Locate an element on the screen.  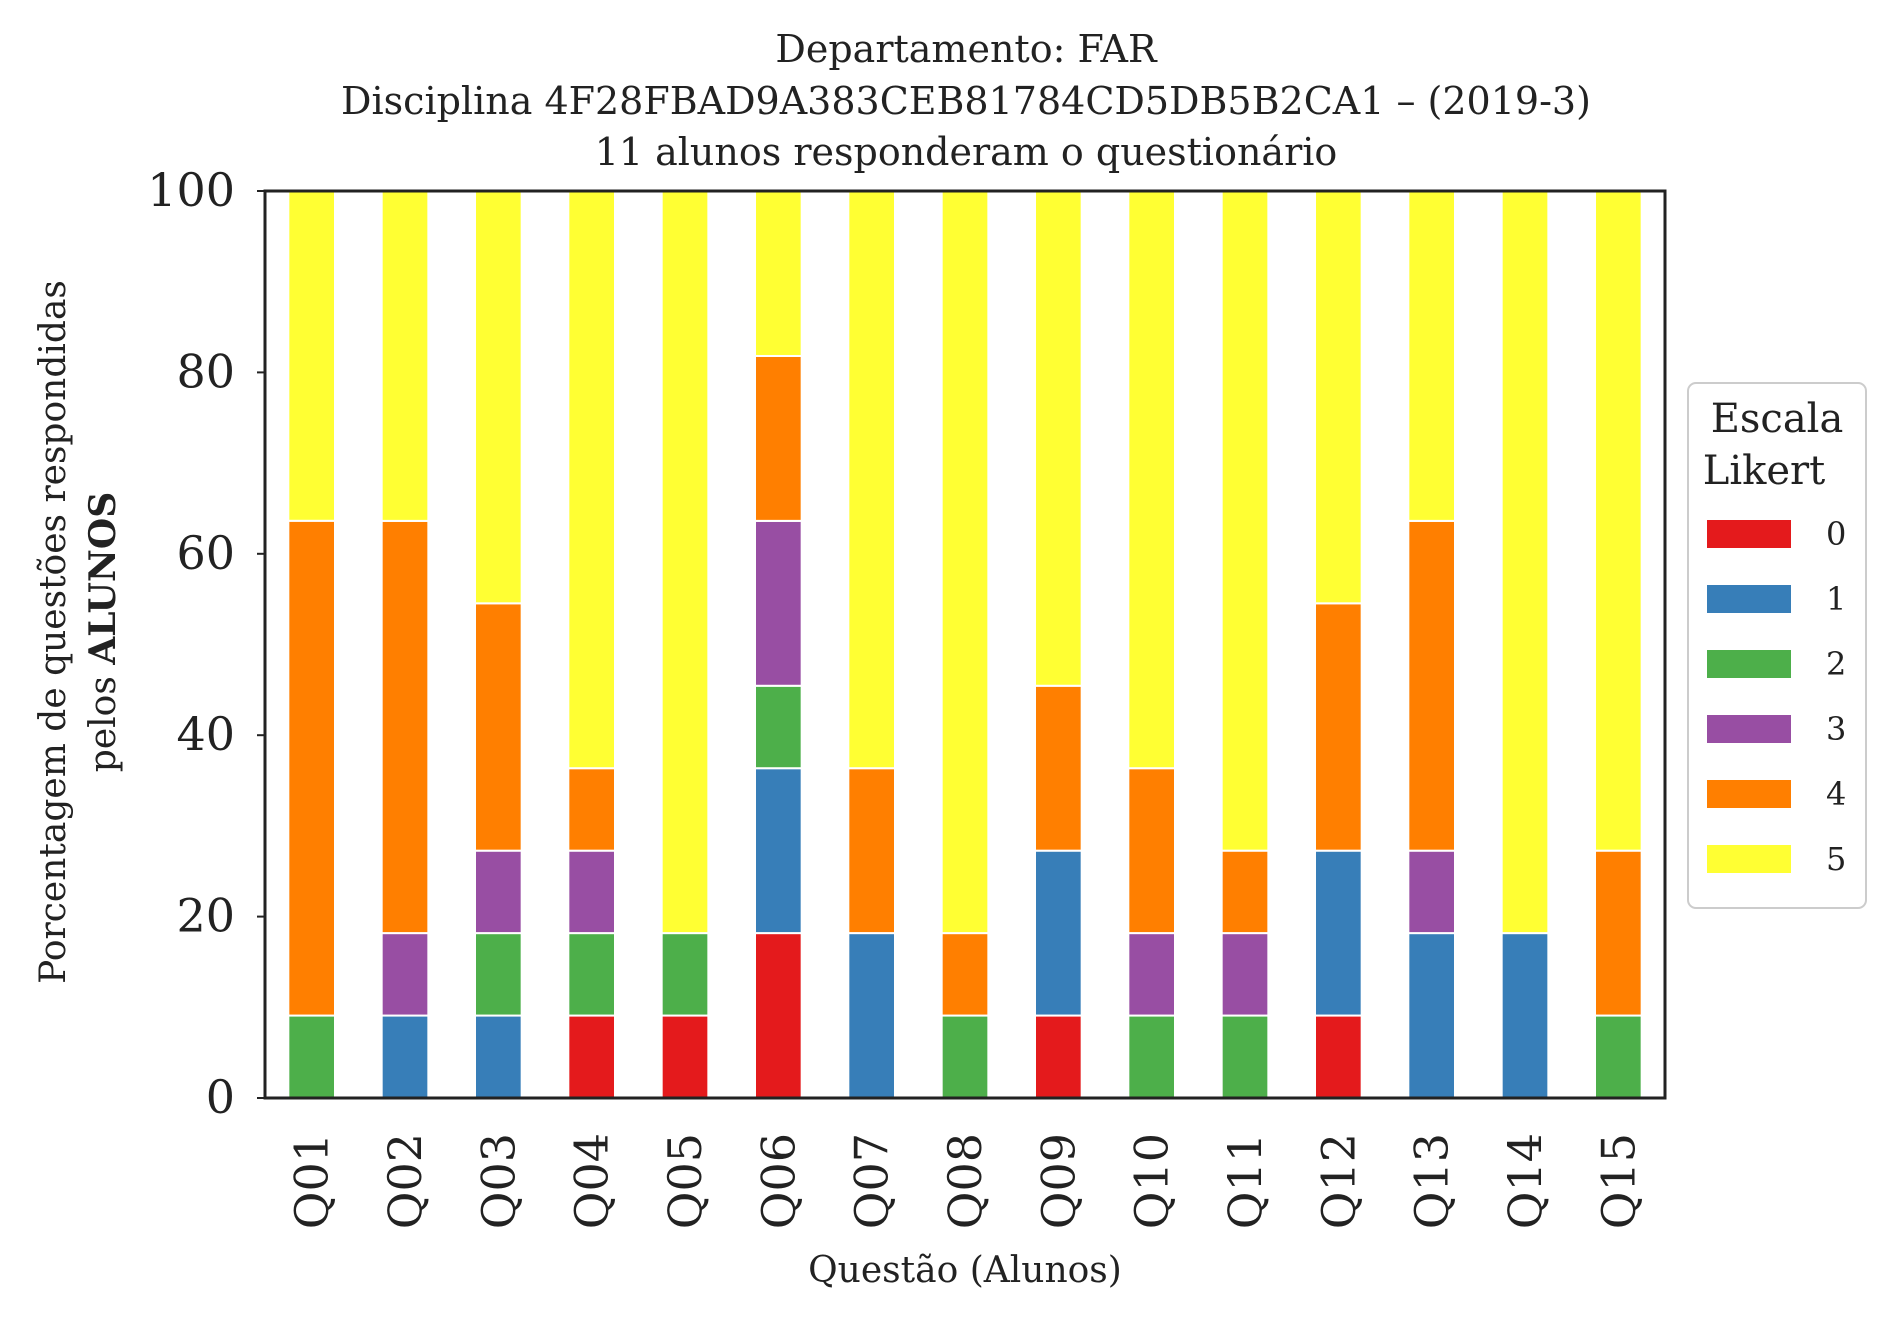
x-tick-label-Q13: Q13 is located at coordinates (1432, 1181).